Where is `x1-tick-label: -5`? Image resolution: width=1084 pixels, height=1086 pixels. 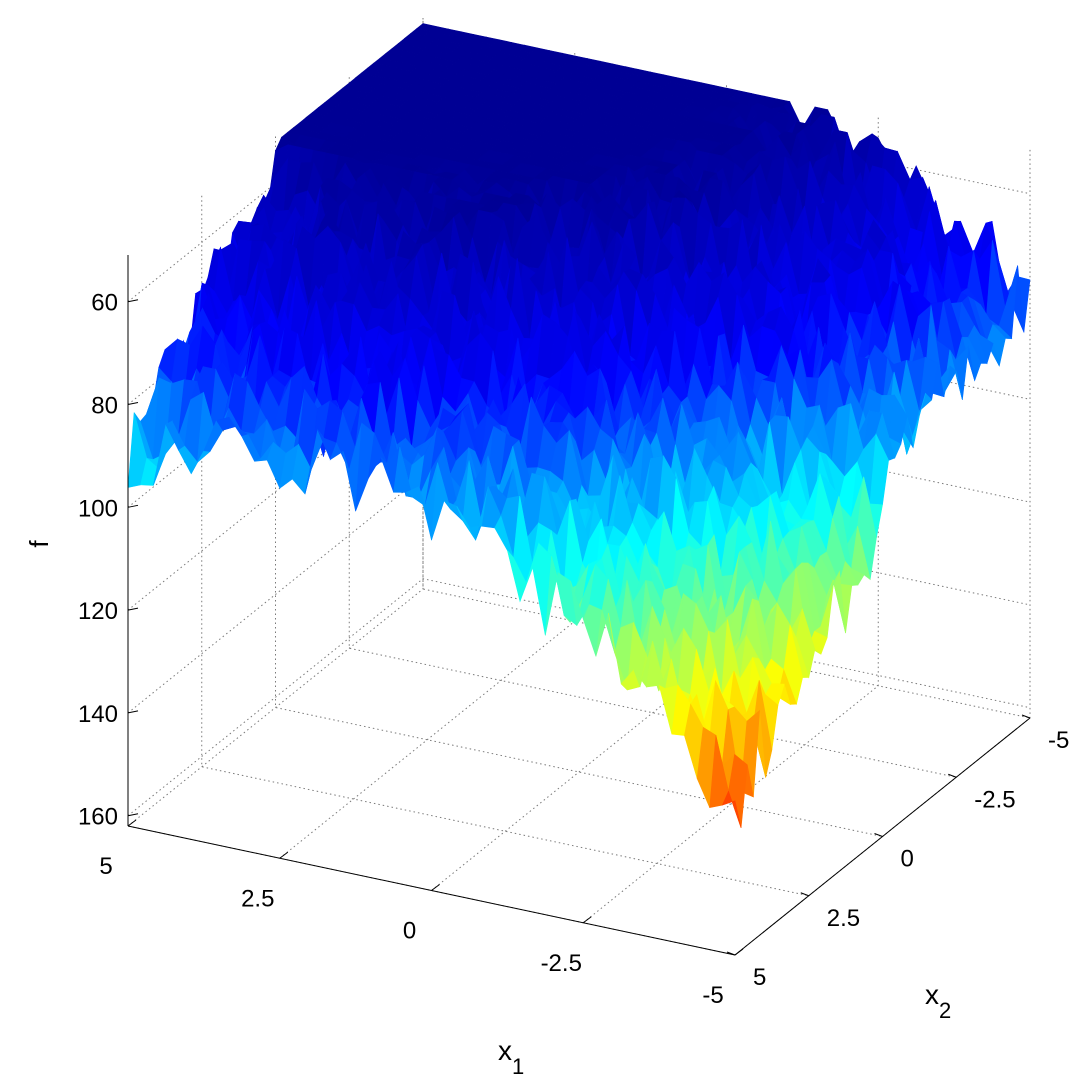
x1-tick-label: -5 is located at coordinates (712, 995).